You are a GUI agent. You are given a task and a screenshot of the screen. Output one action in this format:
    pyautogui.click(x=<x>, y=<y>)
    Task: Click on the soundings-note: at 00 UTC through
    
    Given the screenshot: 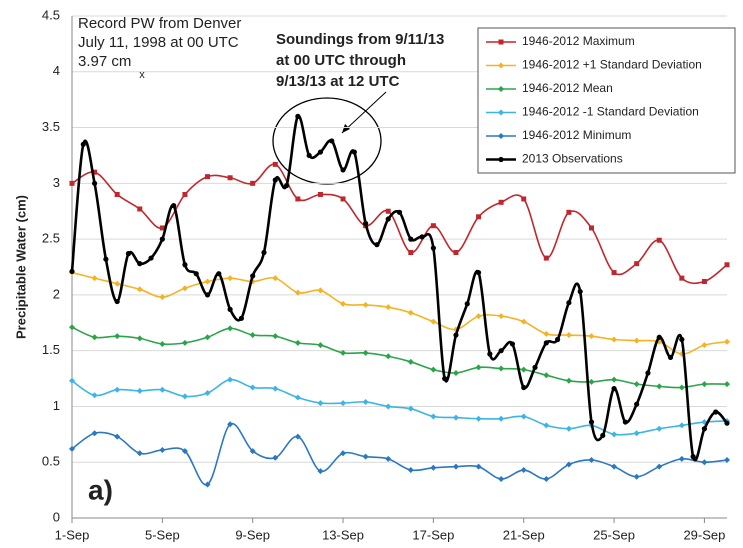 What is the action you would take?
    pyautogui.click(x=341, y=60)
    